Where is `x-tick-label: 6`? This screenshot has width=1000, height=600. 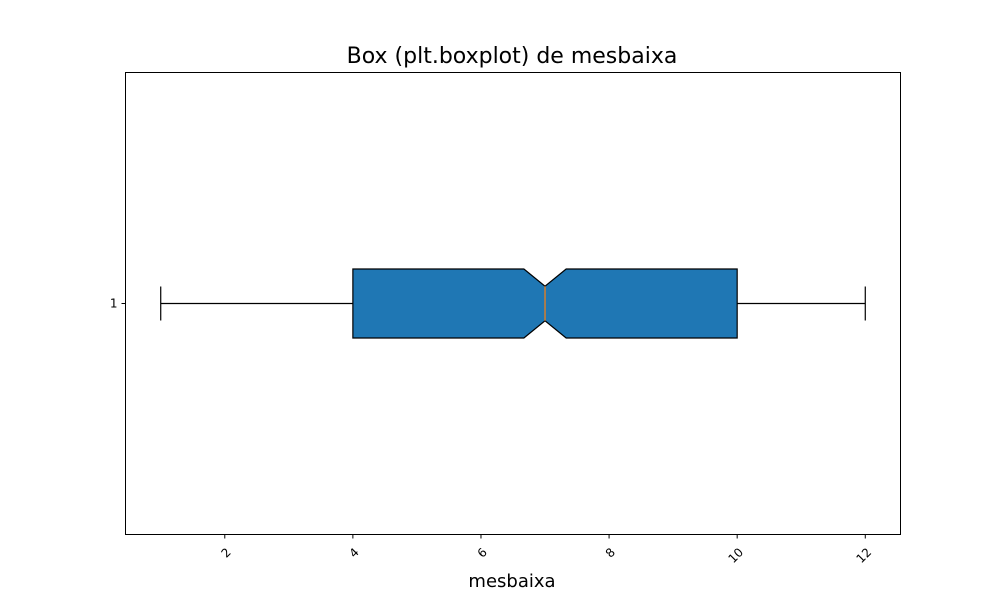 x-tick-label: 6 is located at coordinates (482, 552).